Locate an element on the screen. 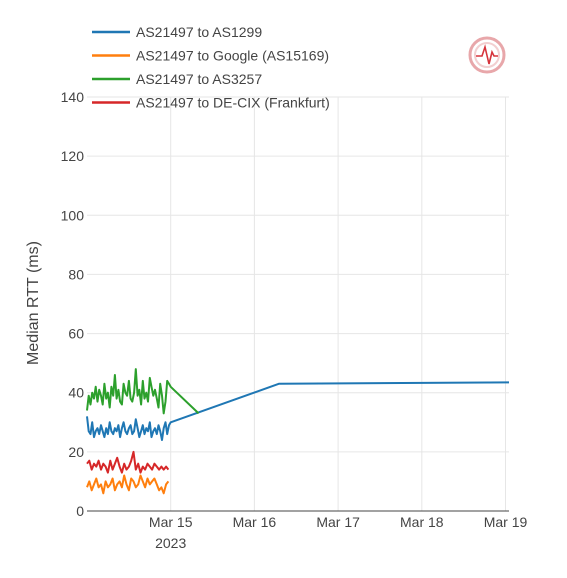 This screenshot has height=578, width=567. x-tick-label: Mar 15 is located at coordinates (171, 522).